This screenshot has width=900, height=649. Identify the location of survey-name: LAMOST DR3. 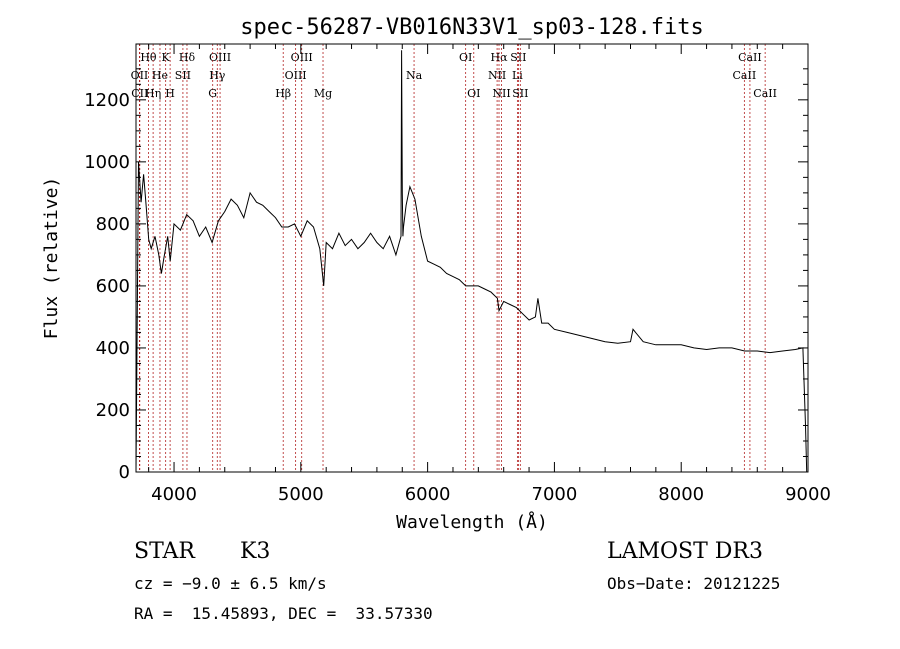
(685, 551).